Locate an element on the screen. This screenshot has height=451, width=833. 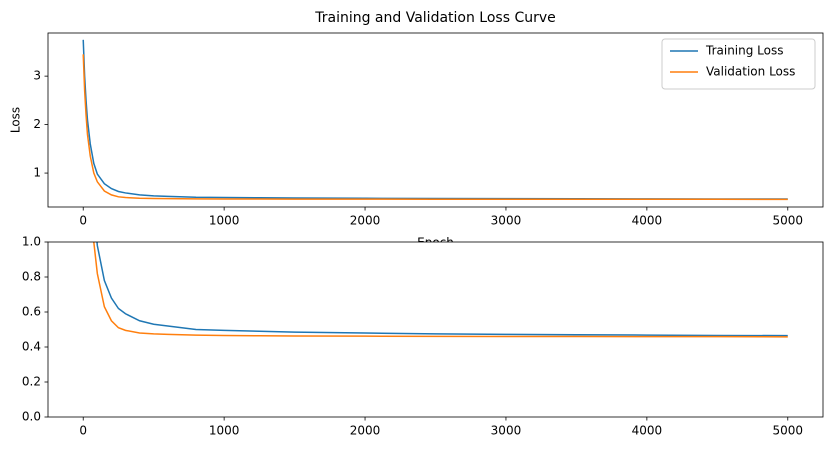
y-tick-label: 1 is located at coordinates (37, 173).